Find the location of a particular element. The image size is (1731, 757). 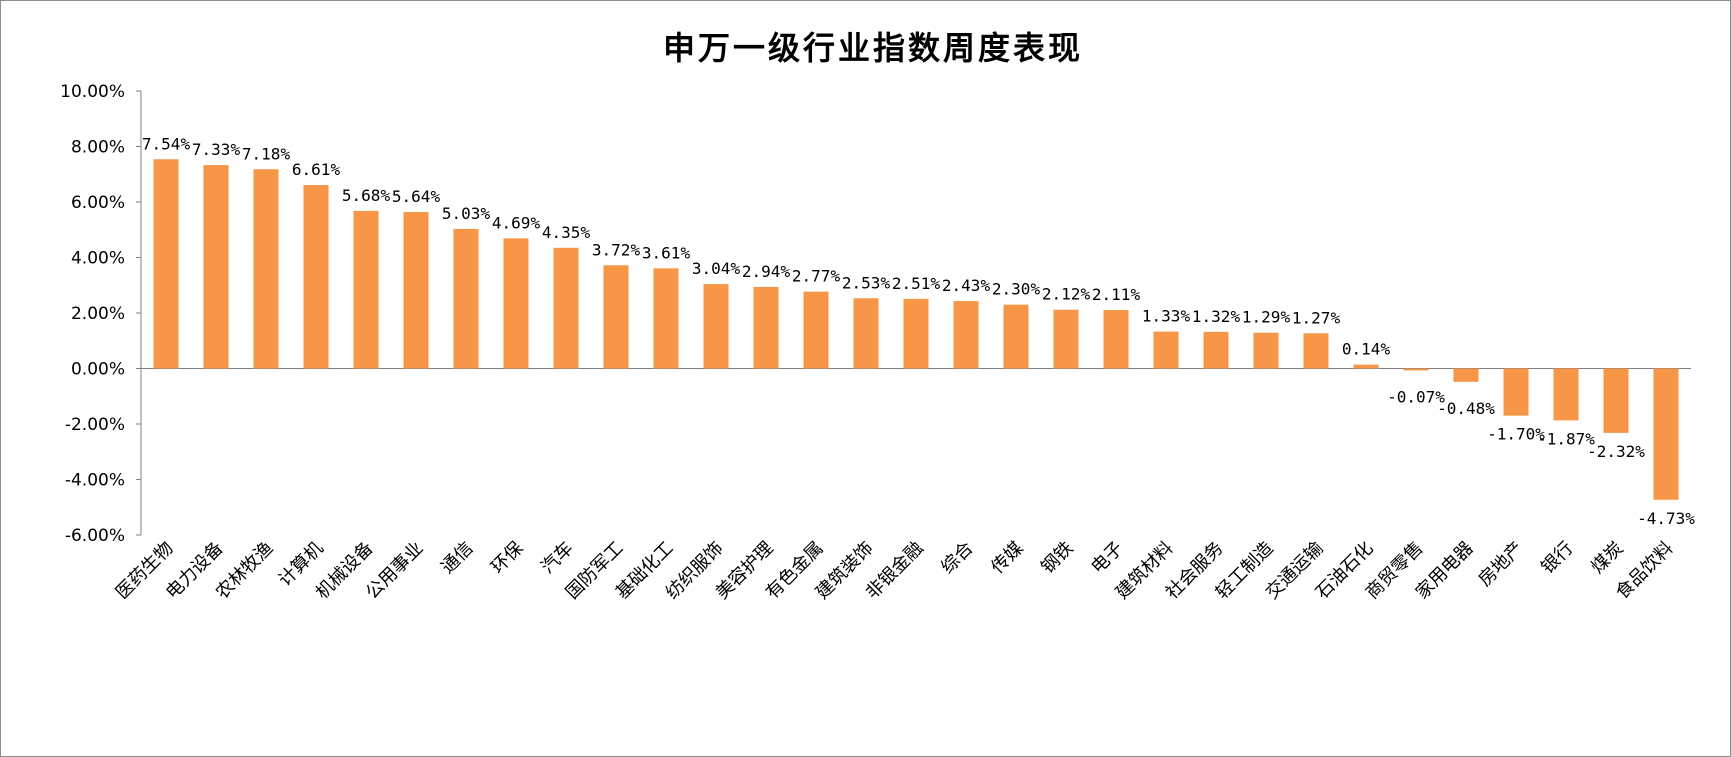

category-label: 煤炭 is located at coordinates (1607, 558).